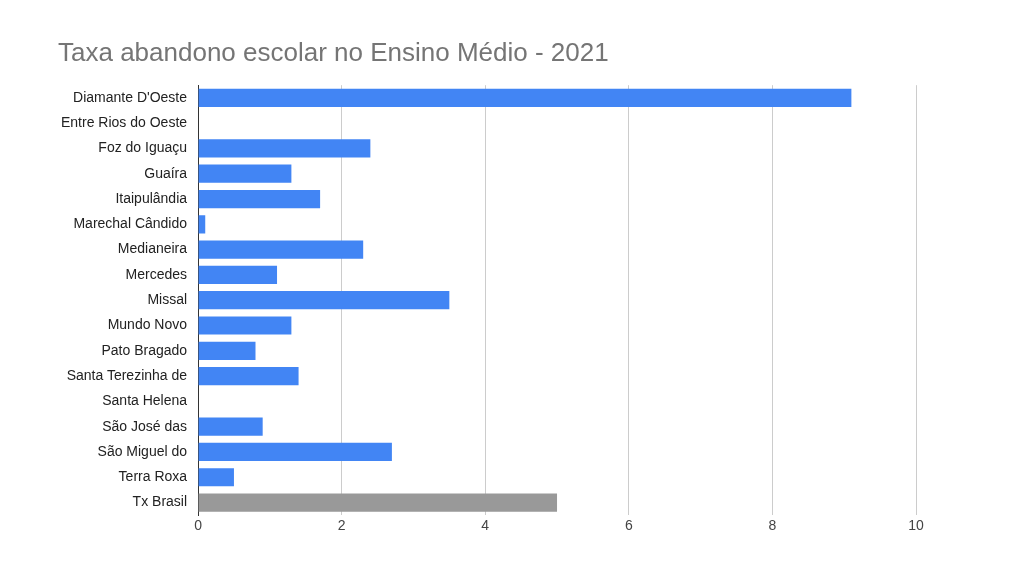 Image resolution: width=1024 pixels, height=586 pixels. Describe the element at coordinates (156, 273) in the screenshot. I see `y-tick-label: Mercedes` at that location.